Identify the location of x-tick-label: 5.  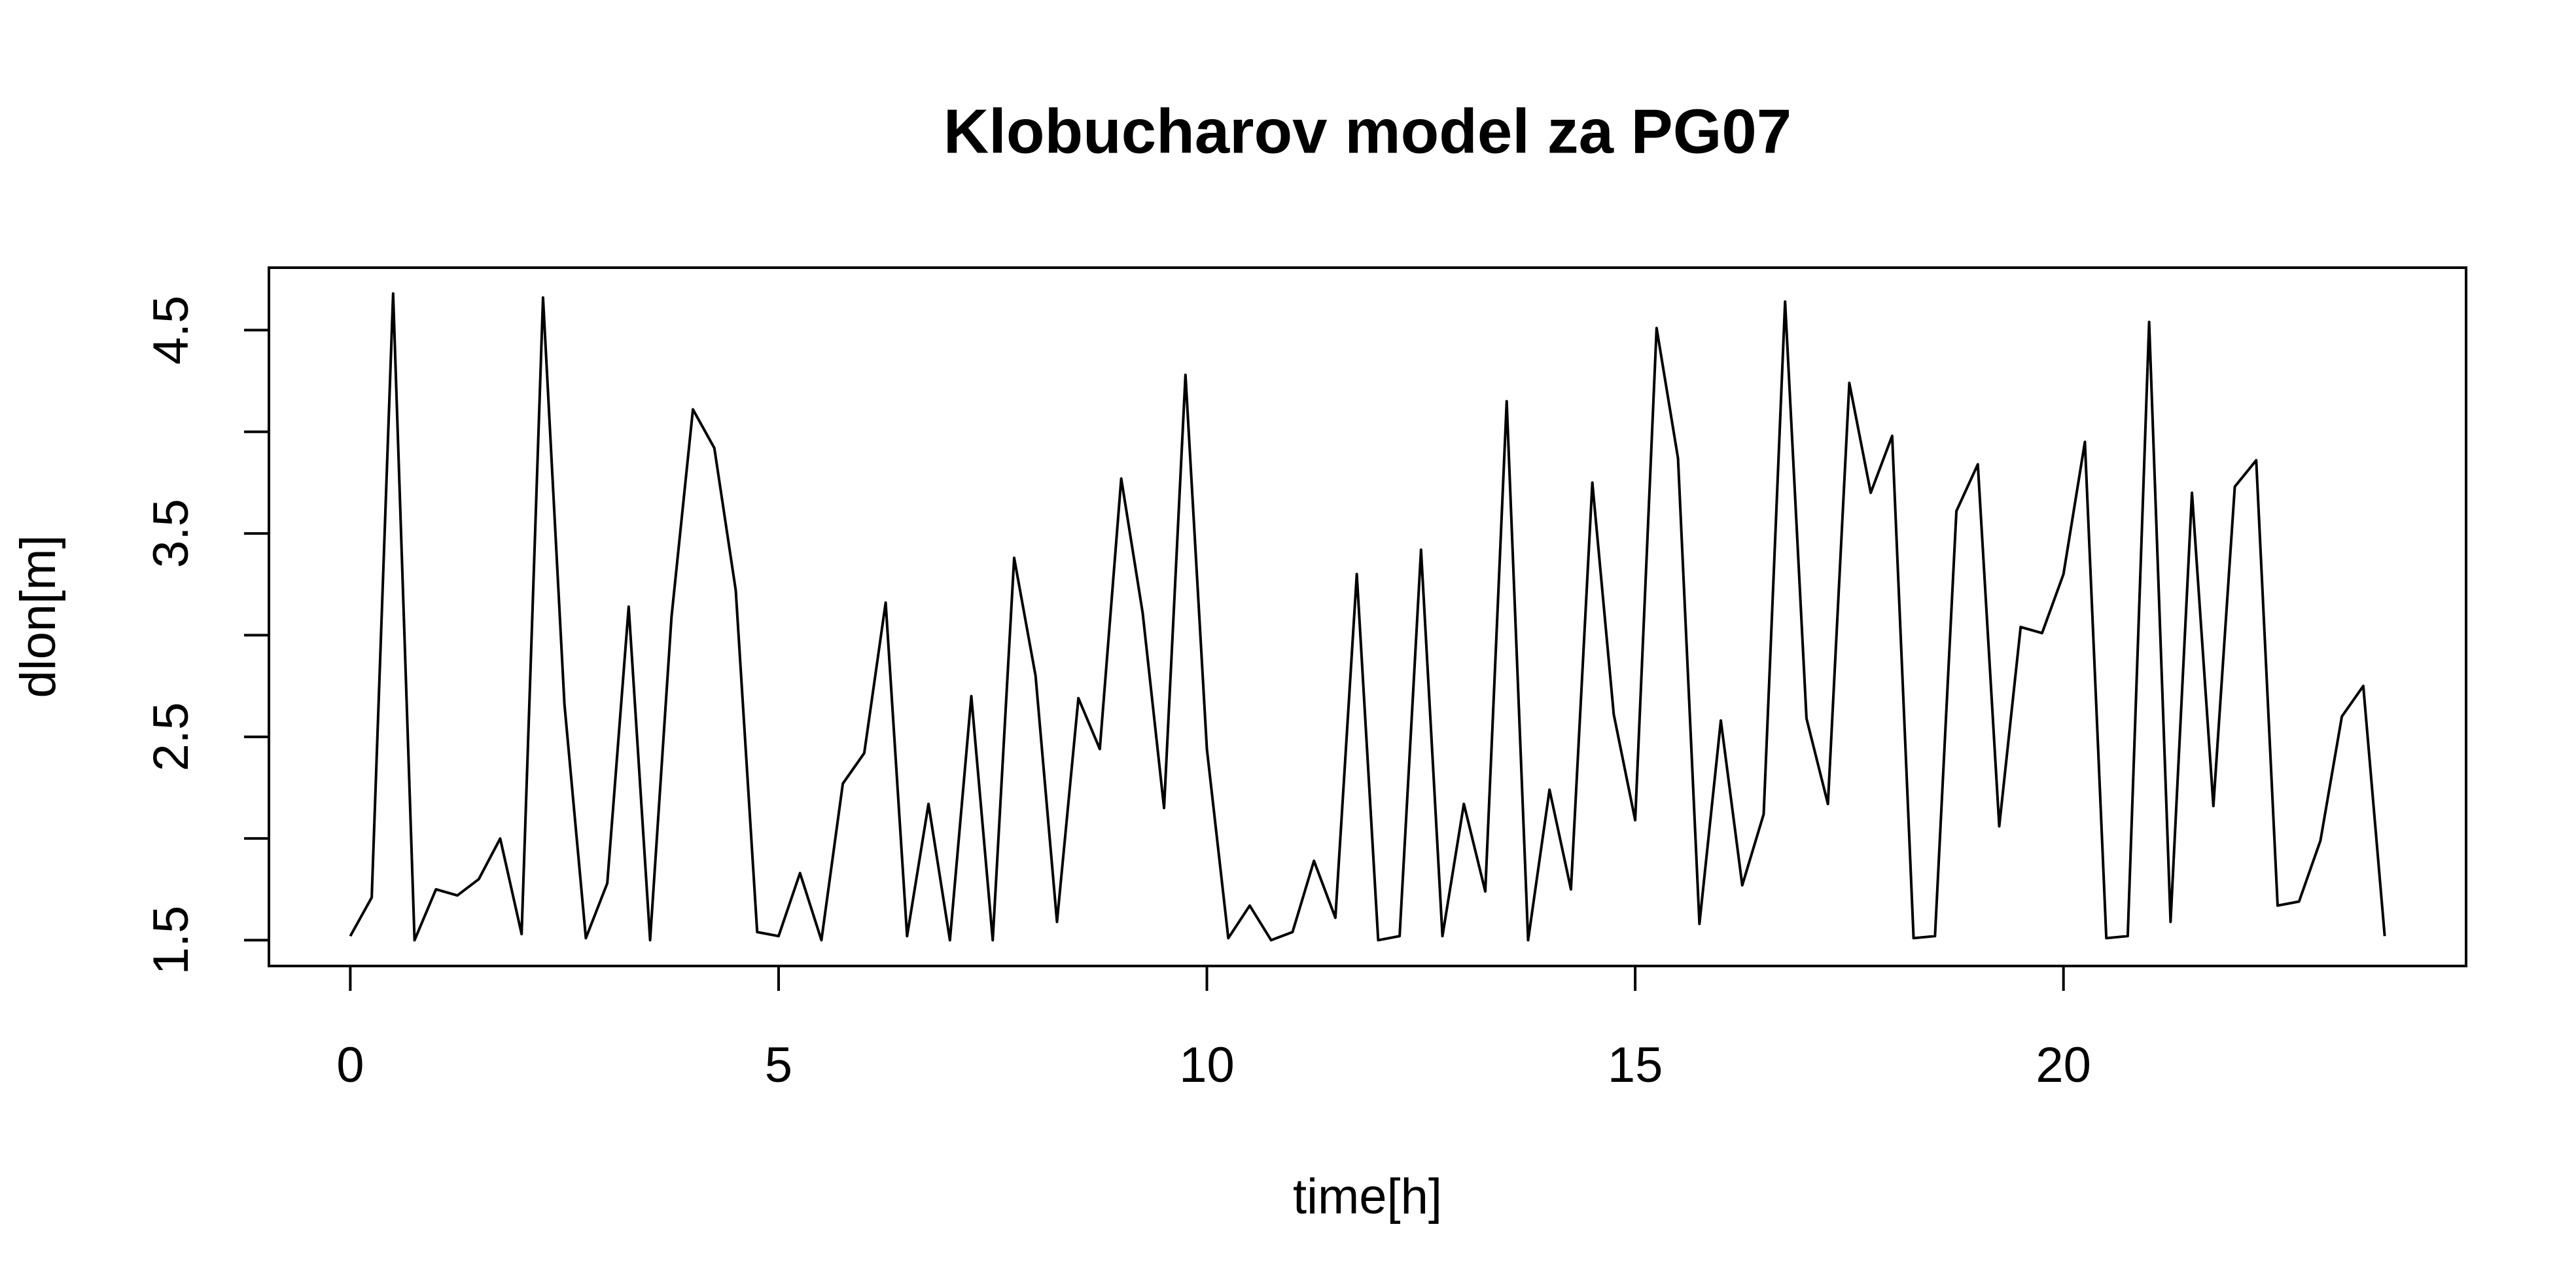
(778, 1065).